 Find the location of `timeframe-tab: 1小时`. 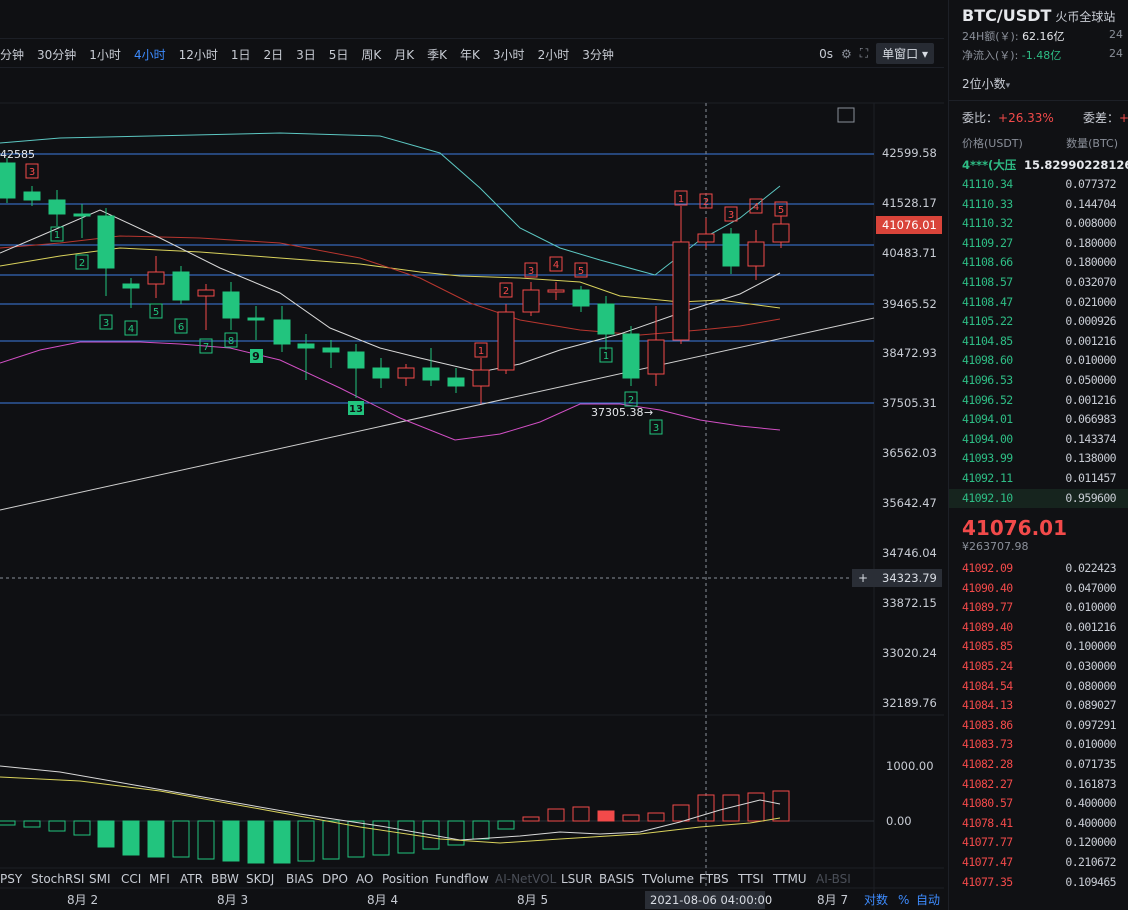

timeframe-tab: 1小时 is located at coordinates (105, 54).